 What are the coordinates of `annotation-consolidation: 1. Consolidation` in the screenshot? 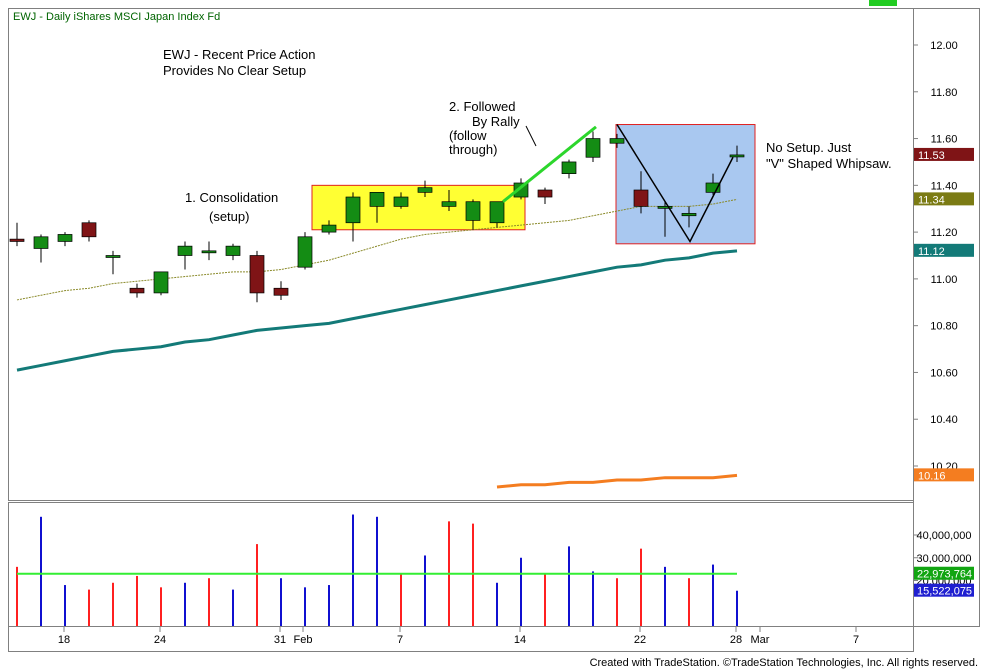 It's located at (231, 197).